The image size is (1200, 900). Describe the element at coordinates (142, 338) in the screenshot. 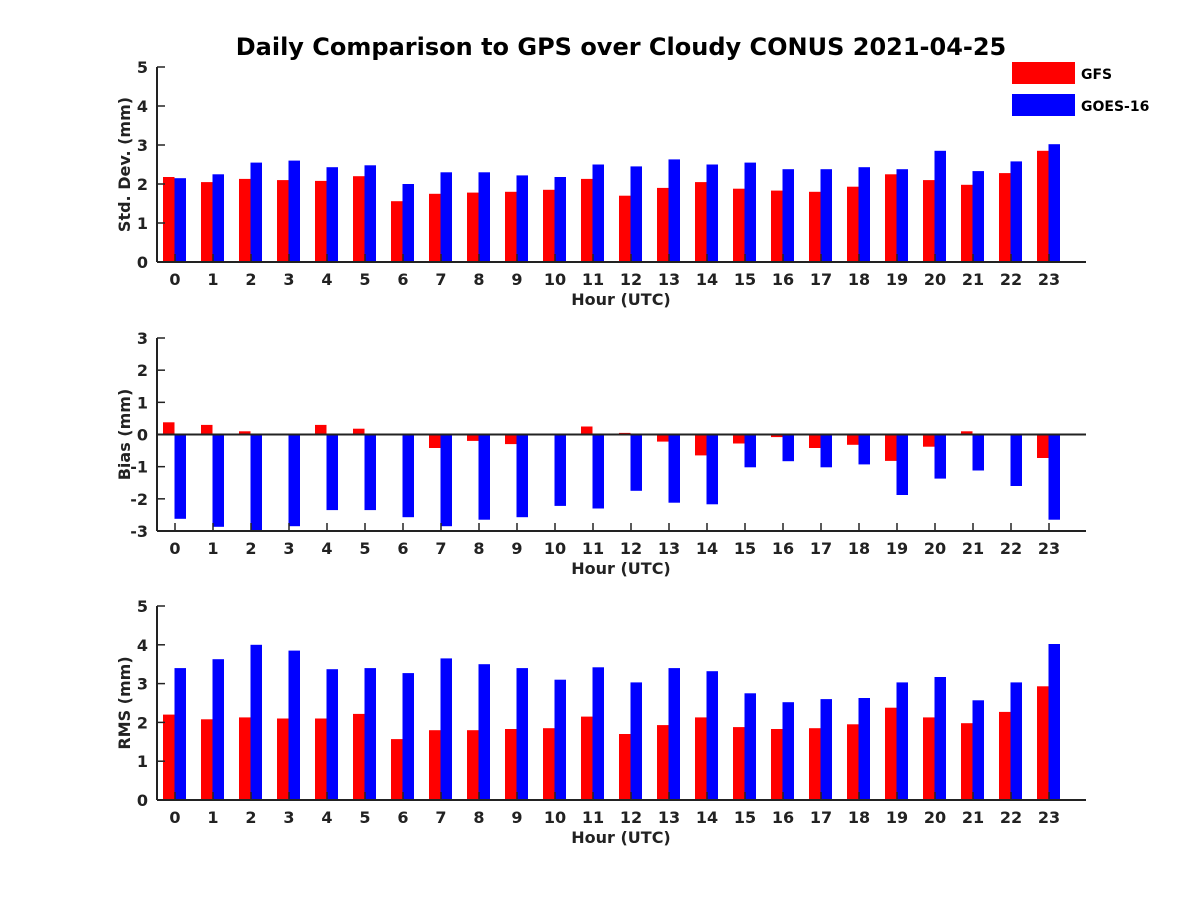

I see `bias-y-tick-label: 3` at that location.